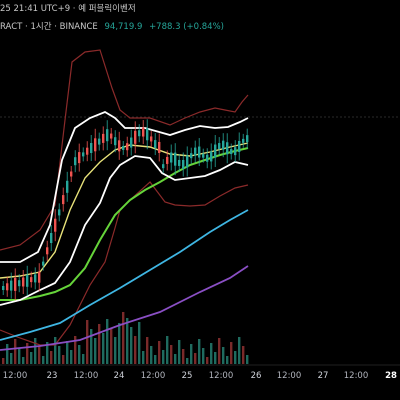  What do you see at coordinates (391, 376) in the screenshot?
I see `x-tick-label: 28` at bounding box center [391, 376].